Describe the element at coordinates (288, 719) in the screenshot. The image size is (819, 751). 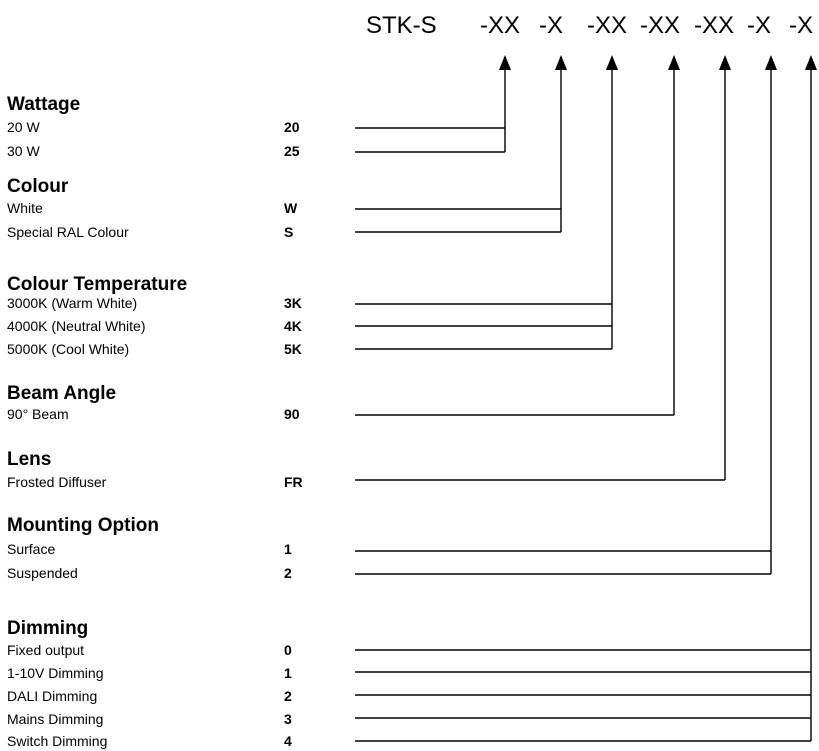
I see `option-code-dimming-mains: 3` at that location.